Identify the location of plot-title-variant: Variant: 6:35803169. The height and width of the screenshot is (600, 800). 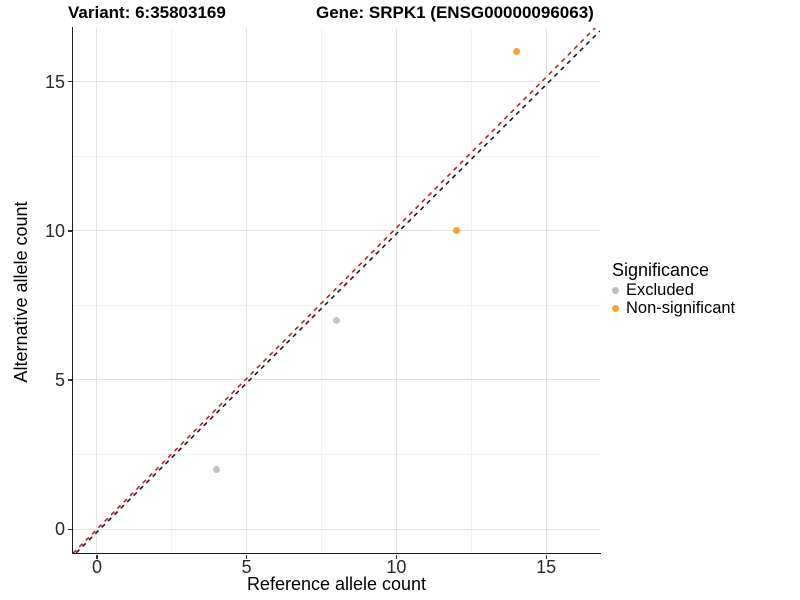
(147, 12).